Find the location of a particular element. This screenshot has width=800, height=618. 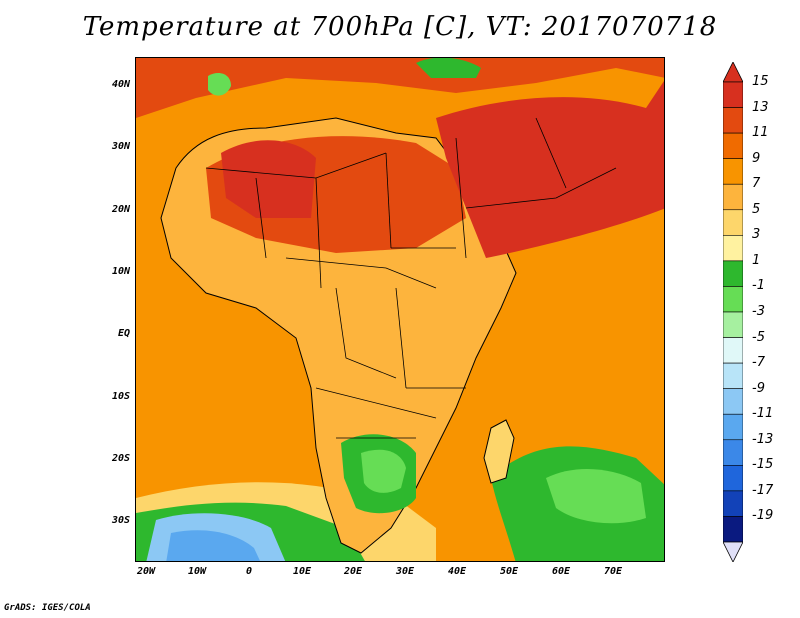

colorbar-label: -17 is located at coordinates (763, 490).